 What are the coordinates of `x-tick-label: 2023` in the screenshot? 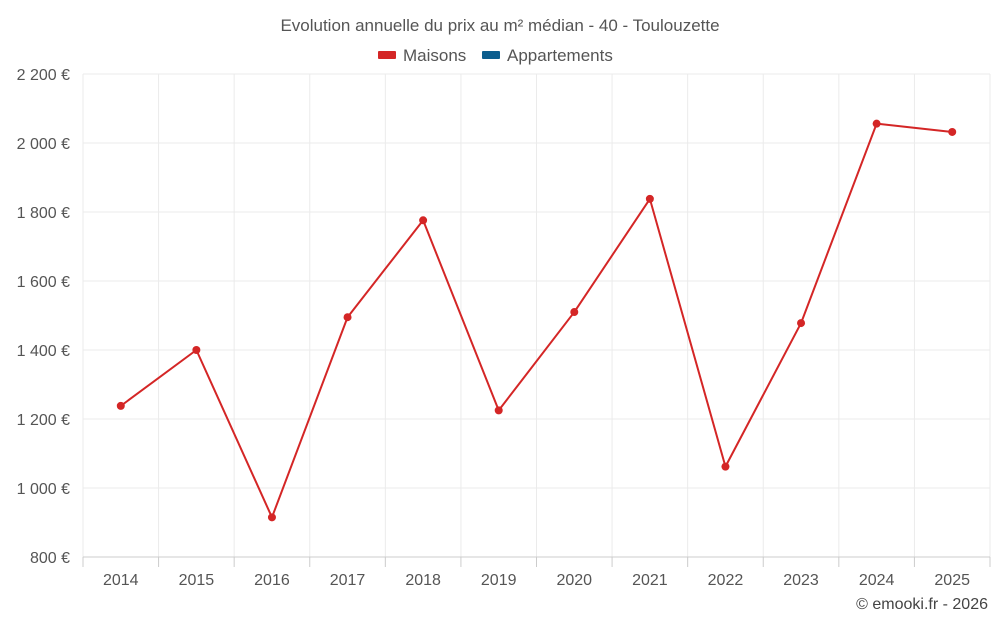 It's located at (801, 580).